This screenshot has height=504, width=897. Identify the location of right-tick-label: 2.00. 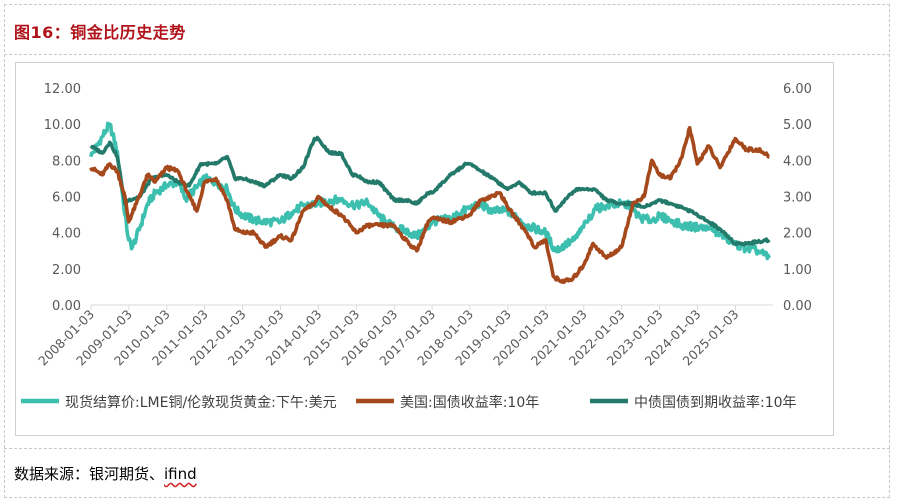
(797, 234).